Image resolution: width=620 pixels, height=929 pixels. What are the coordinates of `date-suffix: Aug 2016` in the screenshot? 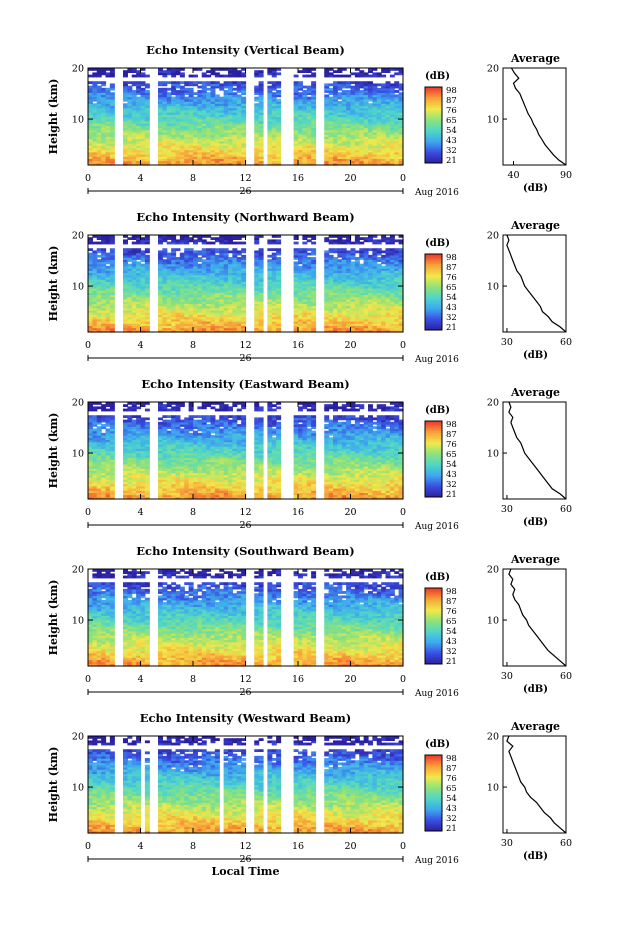 It's located at (436, 193).